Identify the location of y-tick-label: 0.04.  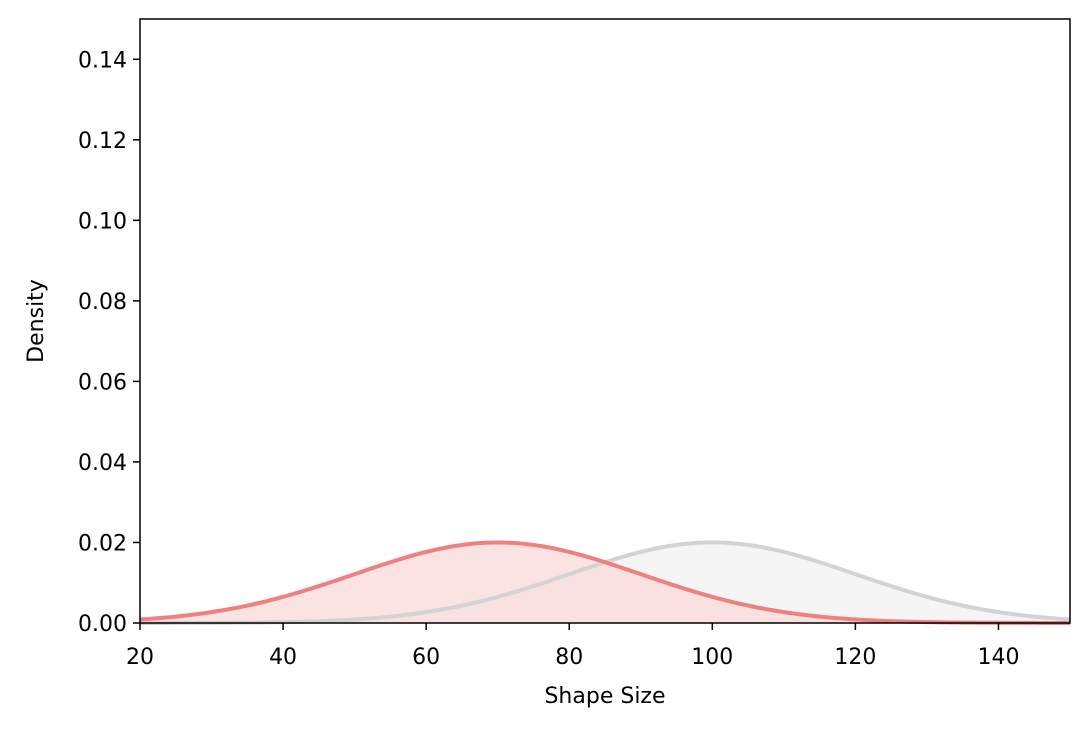
(102, 463).